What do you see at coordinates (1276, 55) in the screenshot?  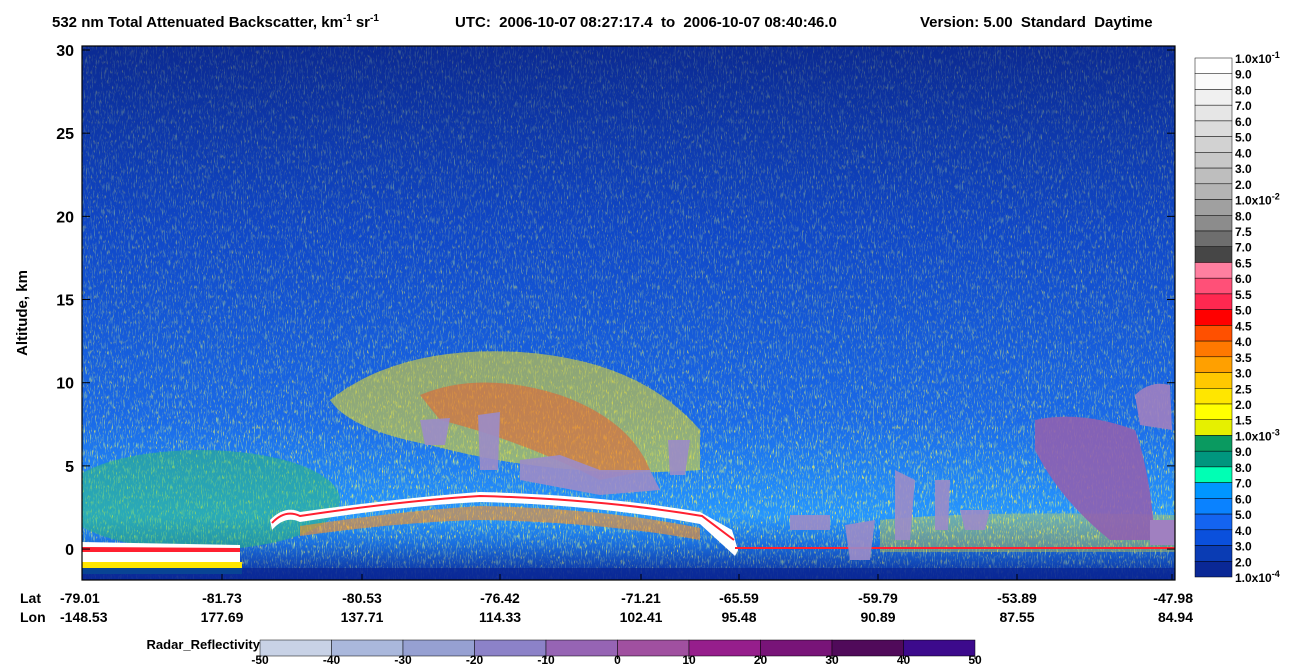 I see `colorbar-label-exponent: -1` at bounding box center [1276, 55].